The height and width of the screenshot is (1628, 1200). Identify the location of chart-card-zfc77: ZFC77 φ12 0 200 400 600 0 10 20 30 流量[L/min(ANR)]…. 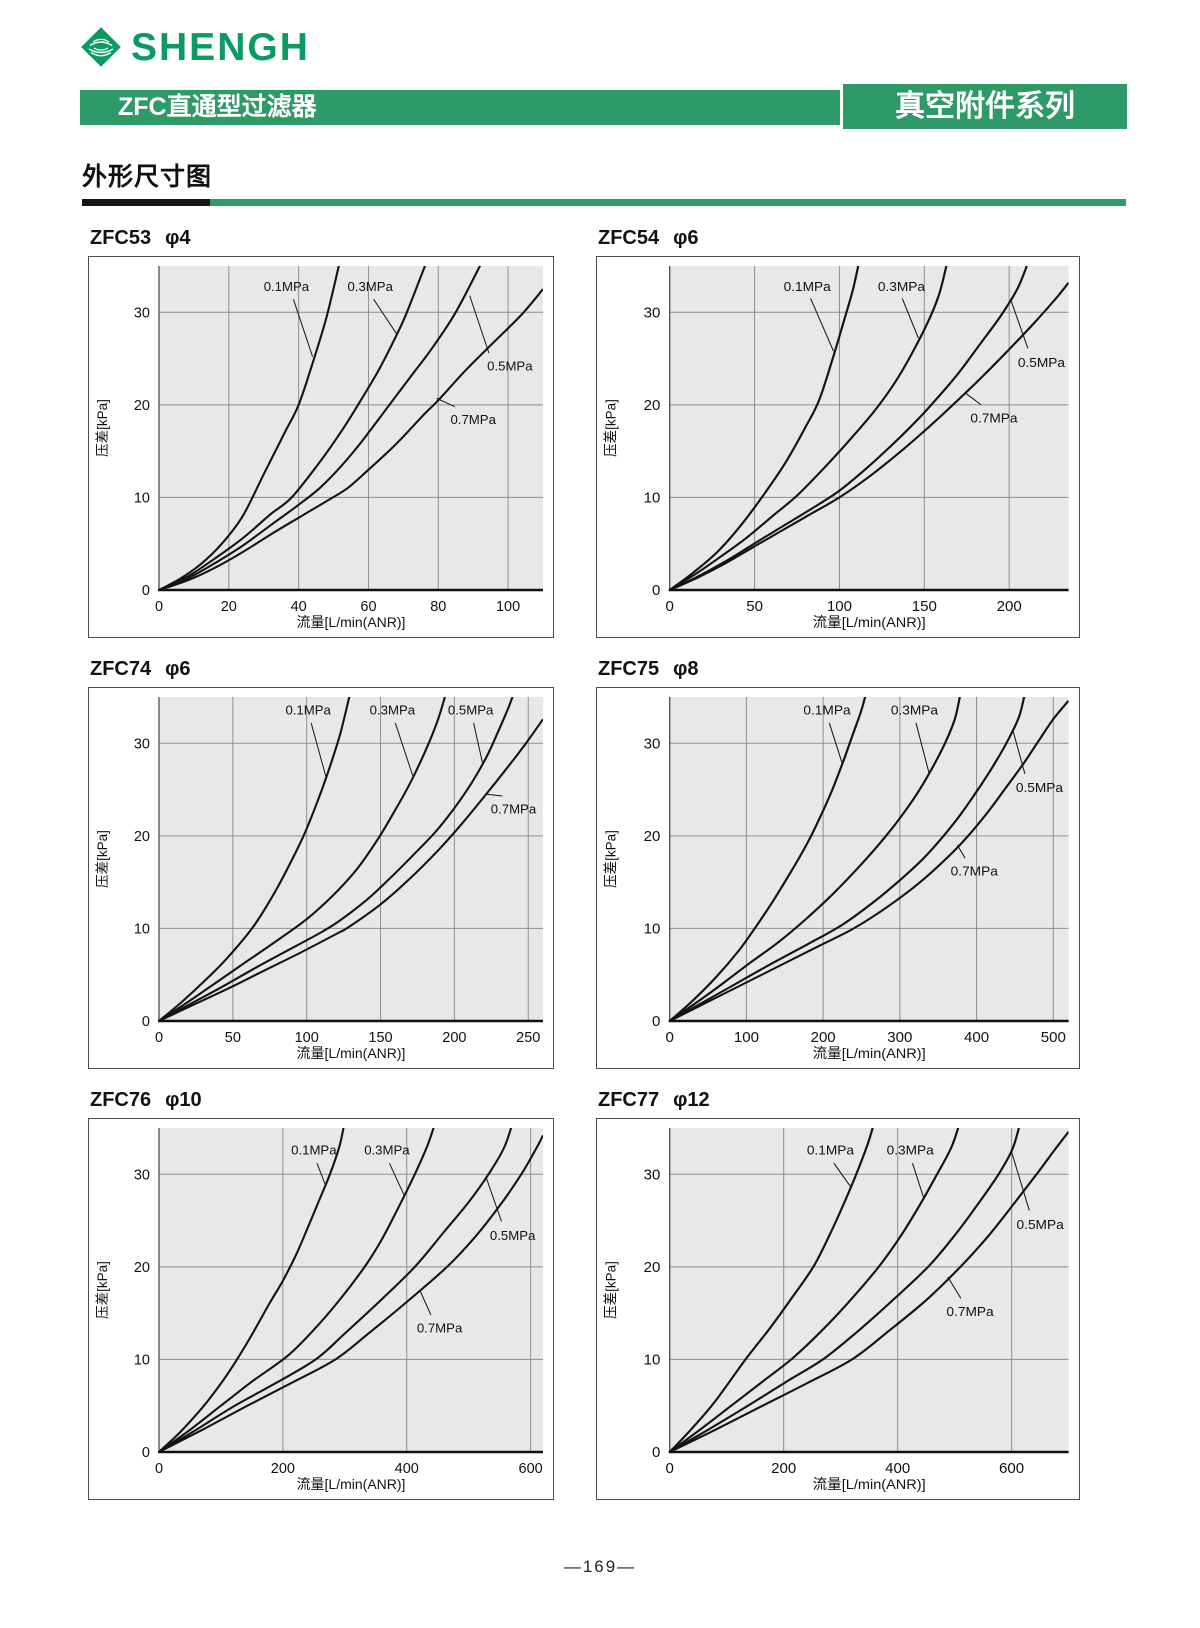
(838, 1294).